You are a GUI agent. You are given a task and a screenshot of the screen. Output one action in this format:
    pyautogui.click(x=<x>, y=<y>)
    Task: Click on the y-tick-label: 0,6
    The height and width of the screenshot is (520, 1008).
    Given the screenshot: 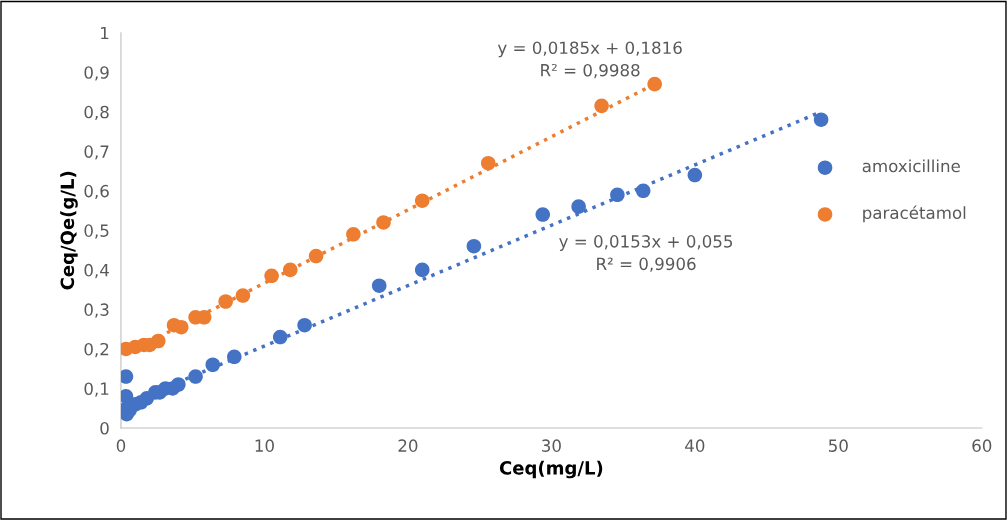 What is the action you would take?
    pyautogui.click(x=96, y=192)
    